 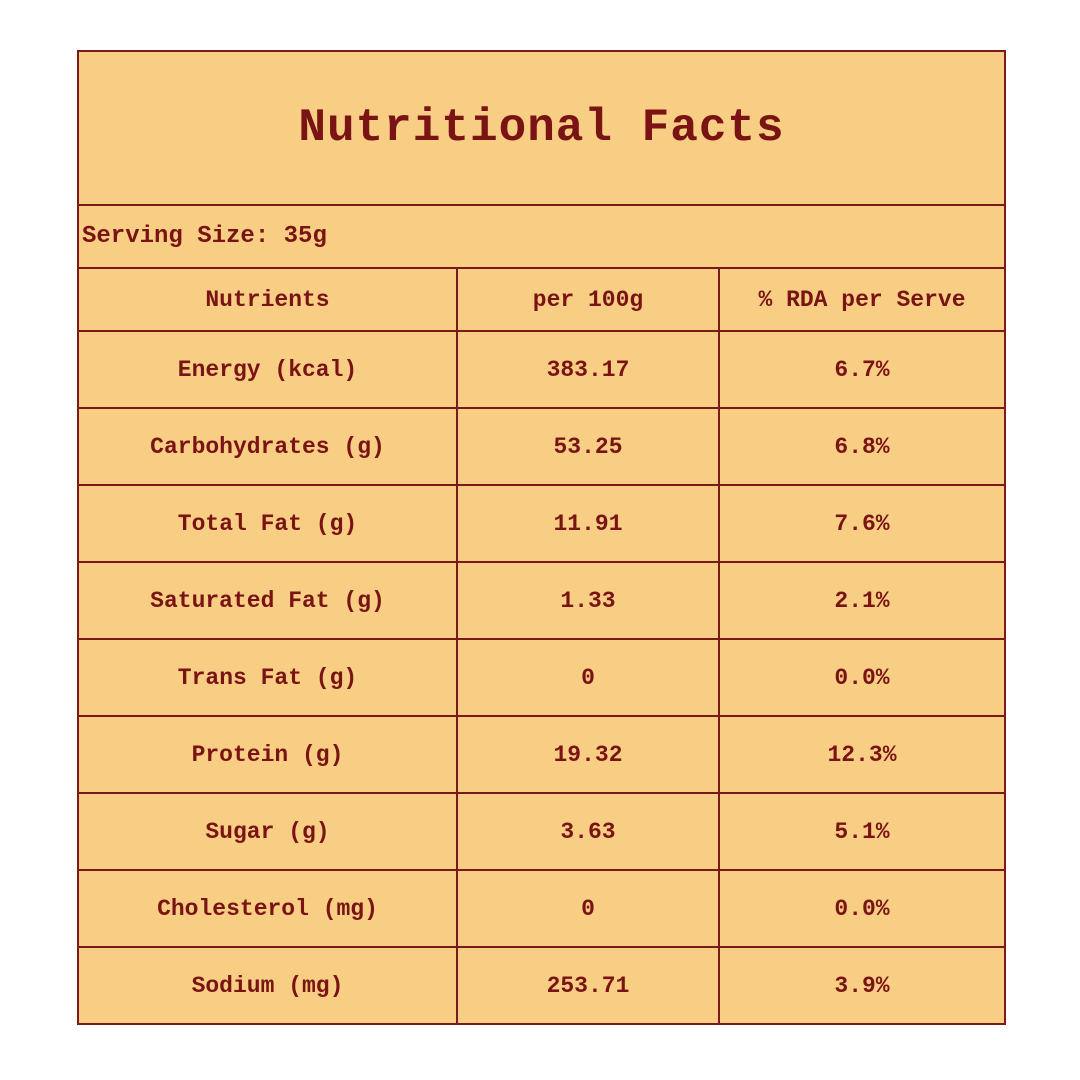 I want to click on nutrient-name: Sugar (g), so click(x=268, y=831).